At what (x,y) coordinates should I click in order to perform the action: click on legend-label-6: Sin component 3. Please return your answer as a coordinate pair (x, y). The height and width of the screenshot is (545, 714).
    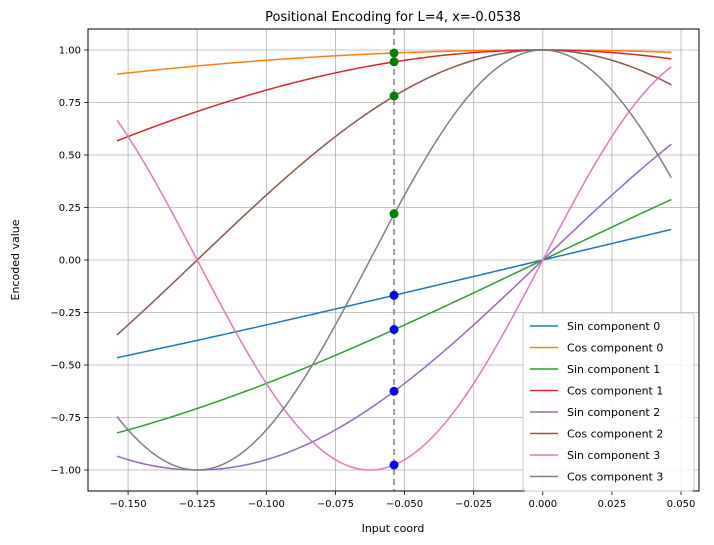
    Looking at the image, I should click on (613, 455).